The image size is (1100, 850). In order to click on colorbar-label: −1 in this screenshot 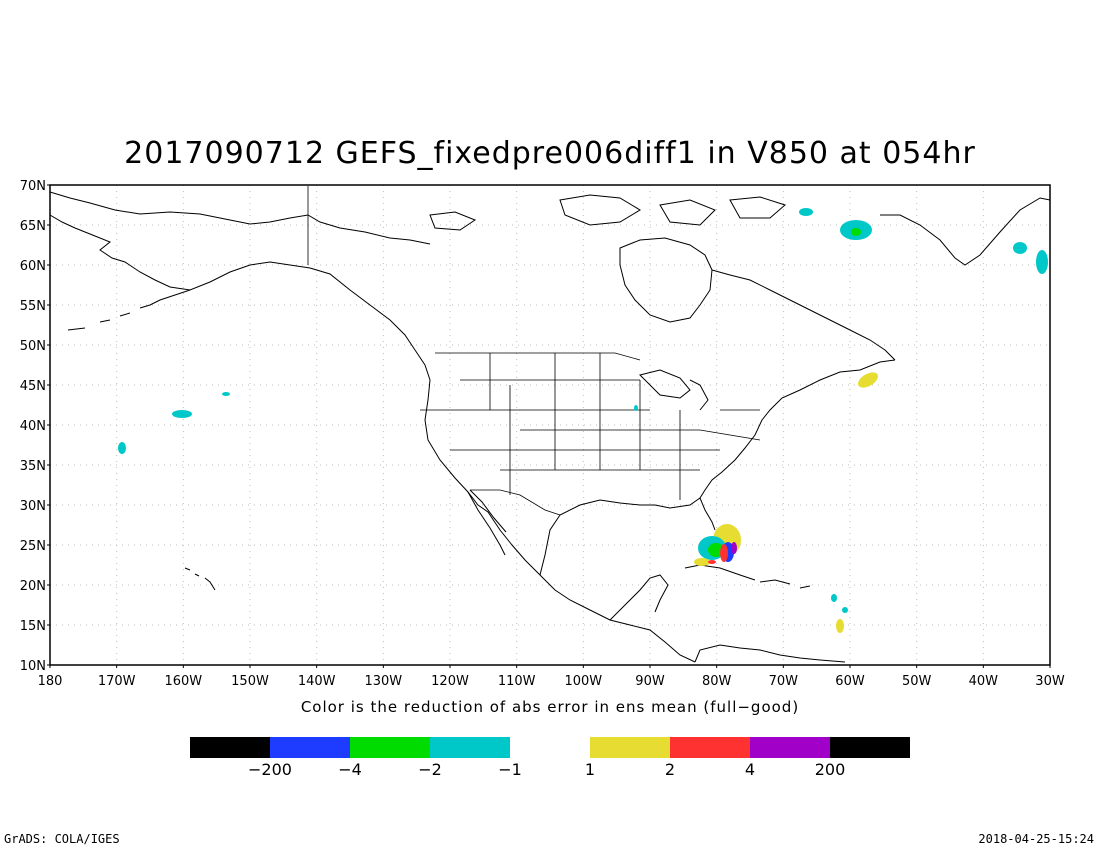, I will do `click(510, 769)`.